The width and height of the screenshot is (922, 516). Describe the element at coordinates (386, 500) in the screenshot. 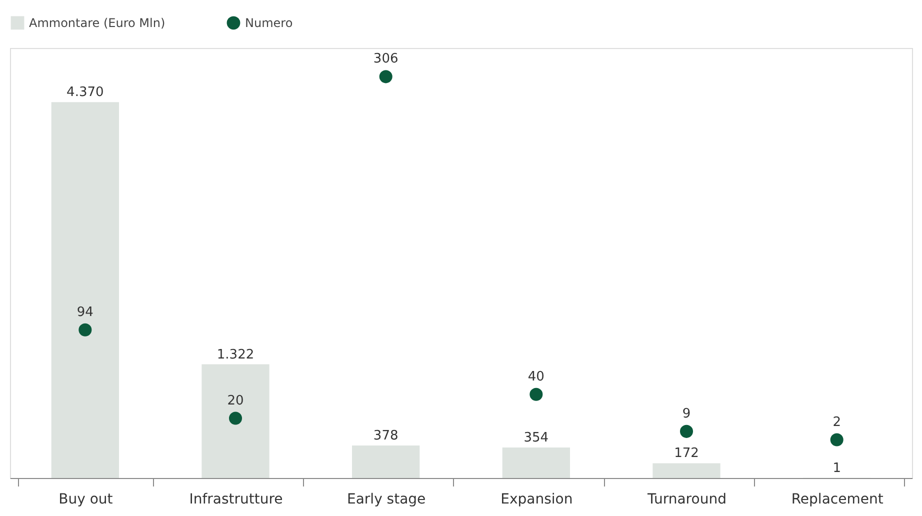

I see `x-tick-label: Early stage` at that location.